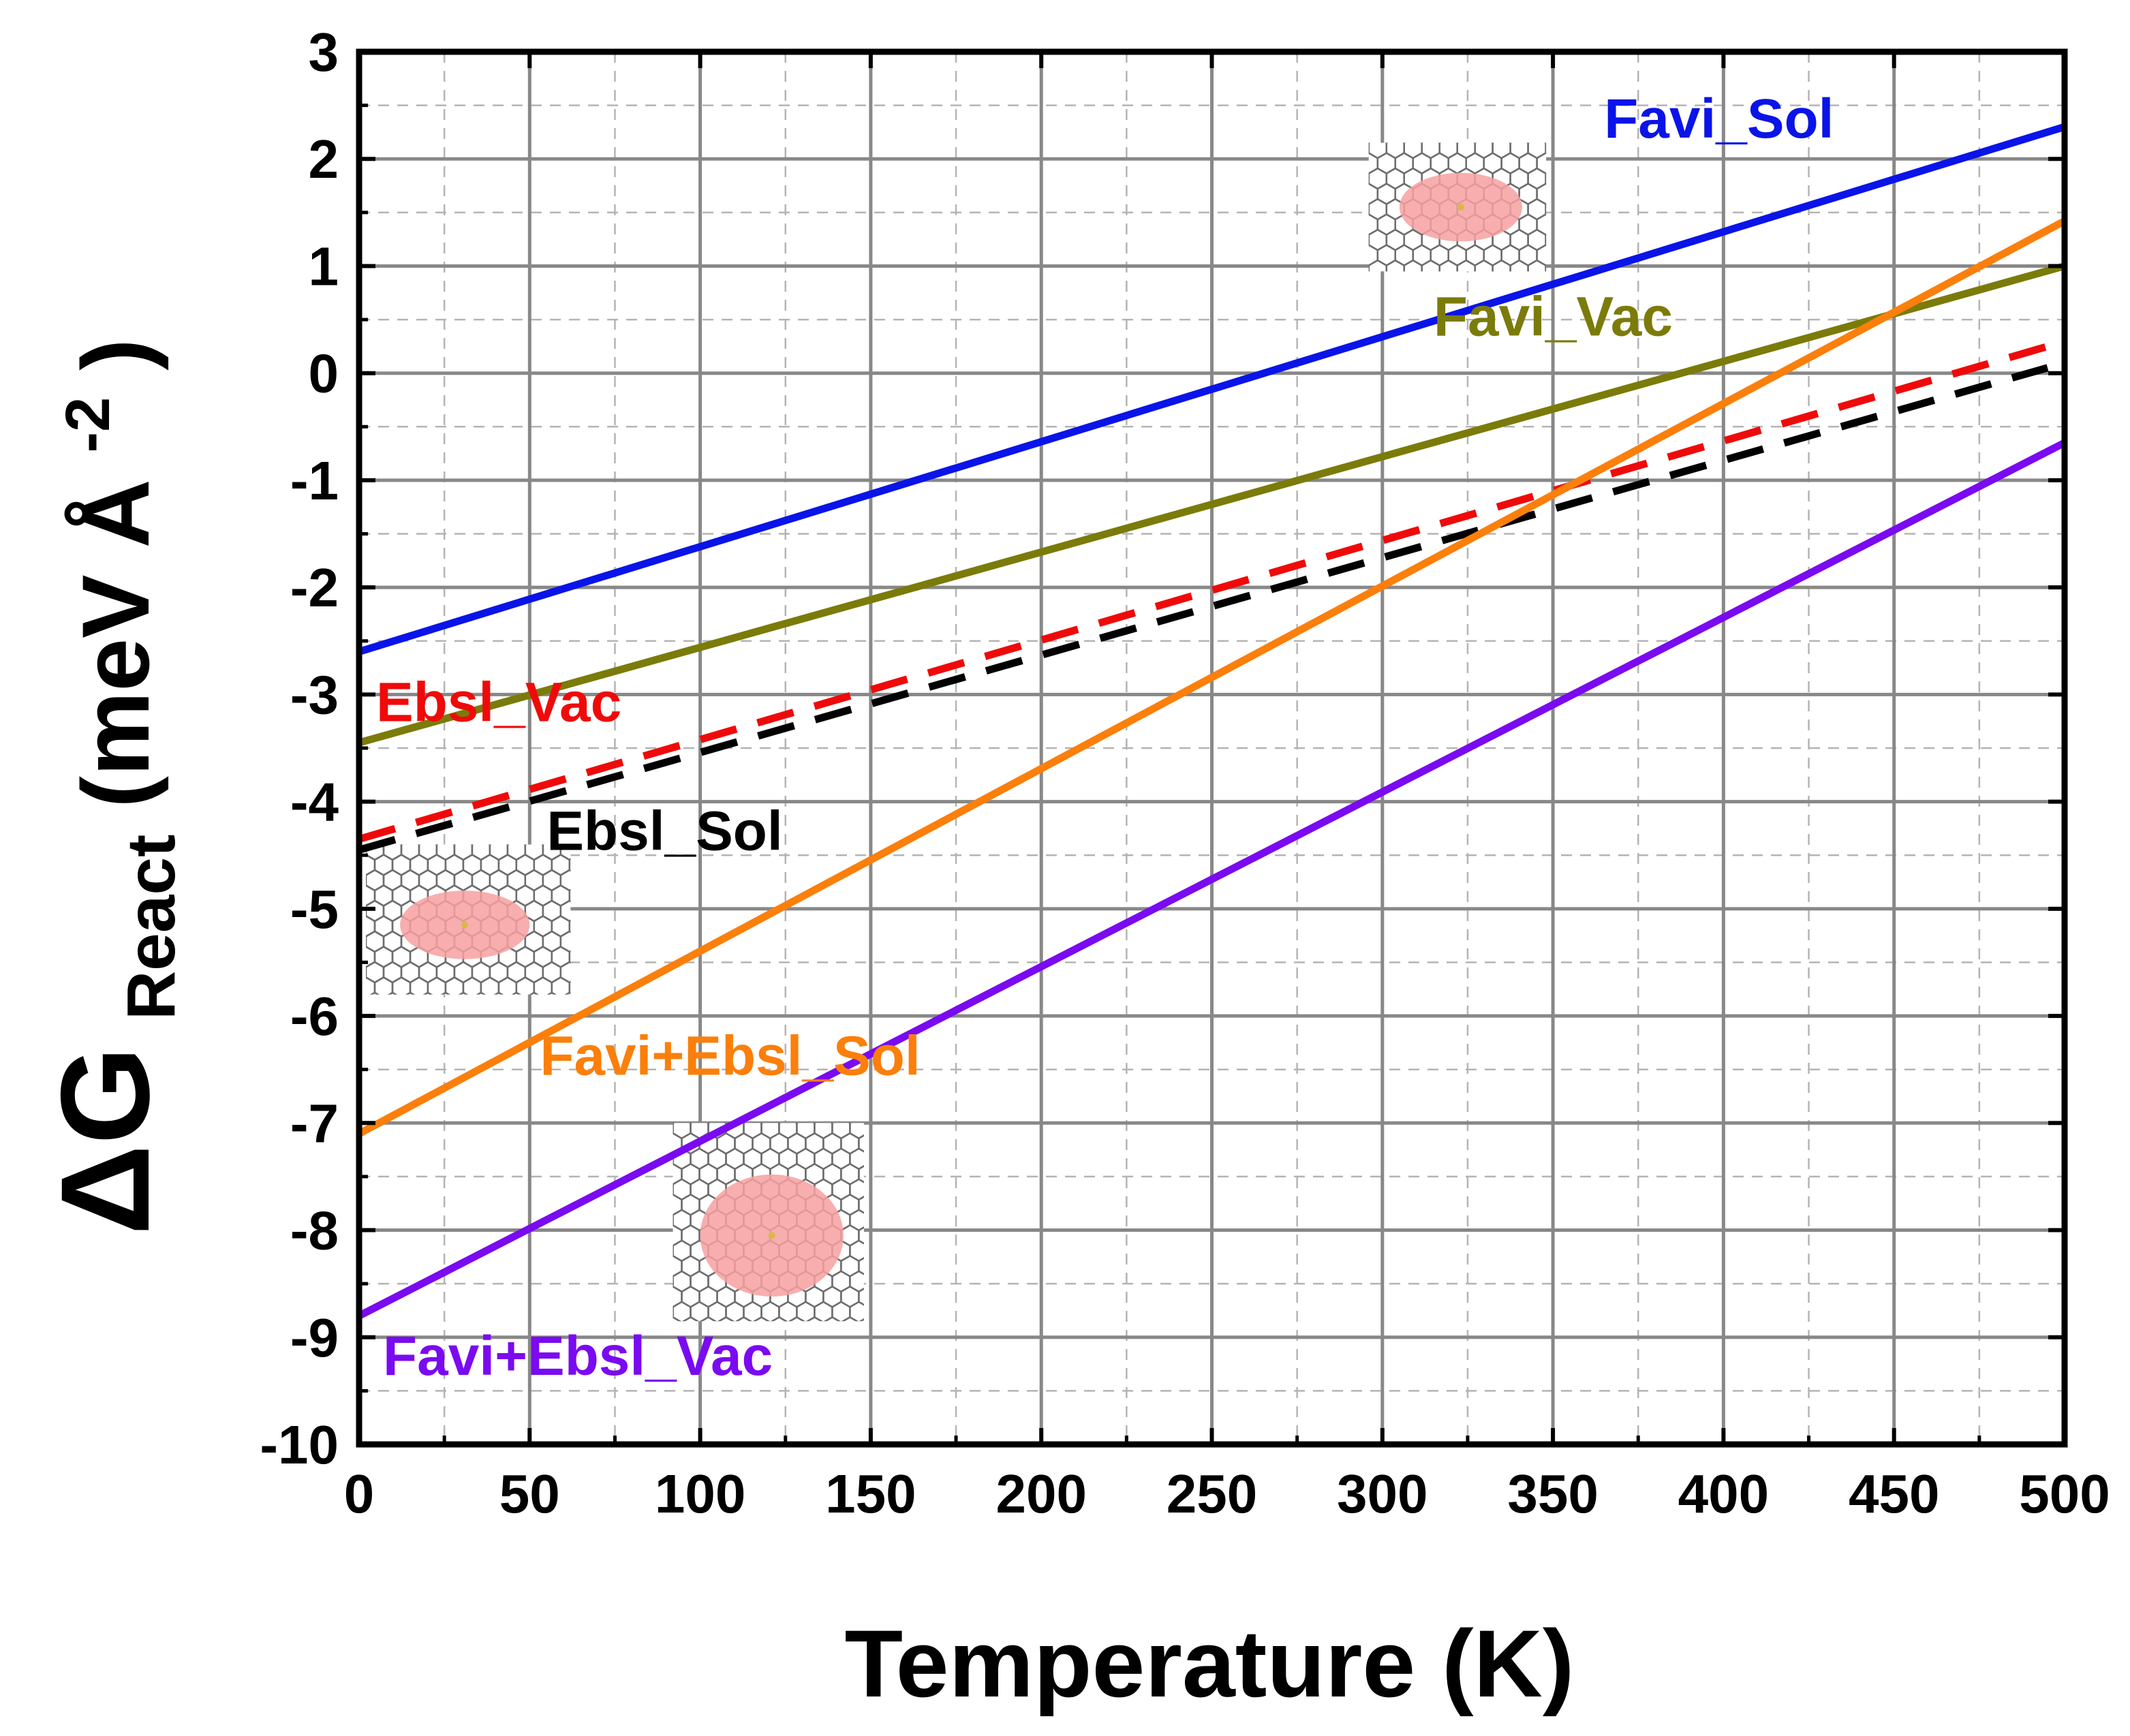  I want to click on molecule-inset-favi, so click(1457, 207).